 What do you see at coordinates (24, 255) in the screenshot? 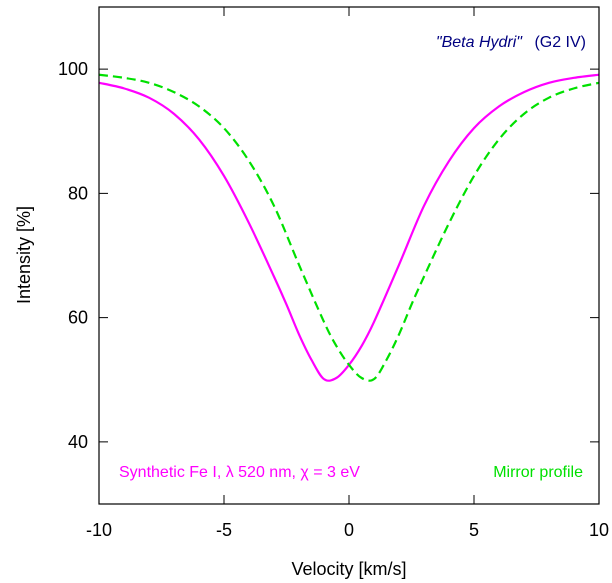
I see `y-axis-title: Intensity [%]` at bounding box center [24, 255].